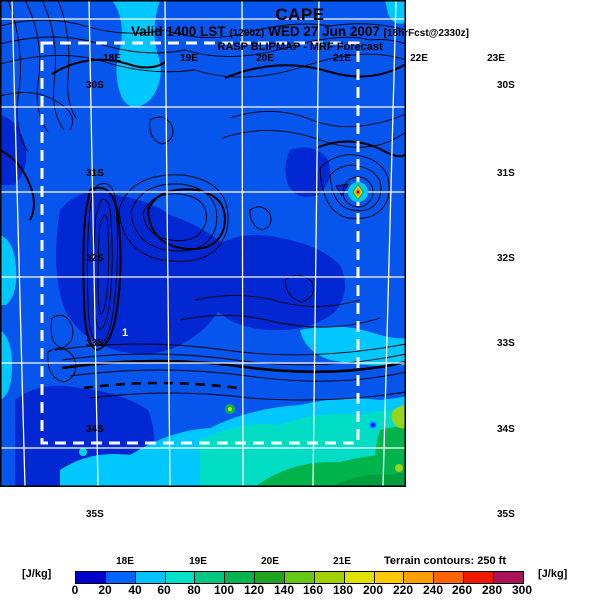 This screenshot has width=600, height=600. I want to click on colorbar-tick-280: 280, so click(492, 590).